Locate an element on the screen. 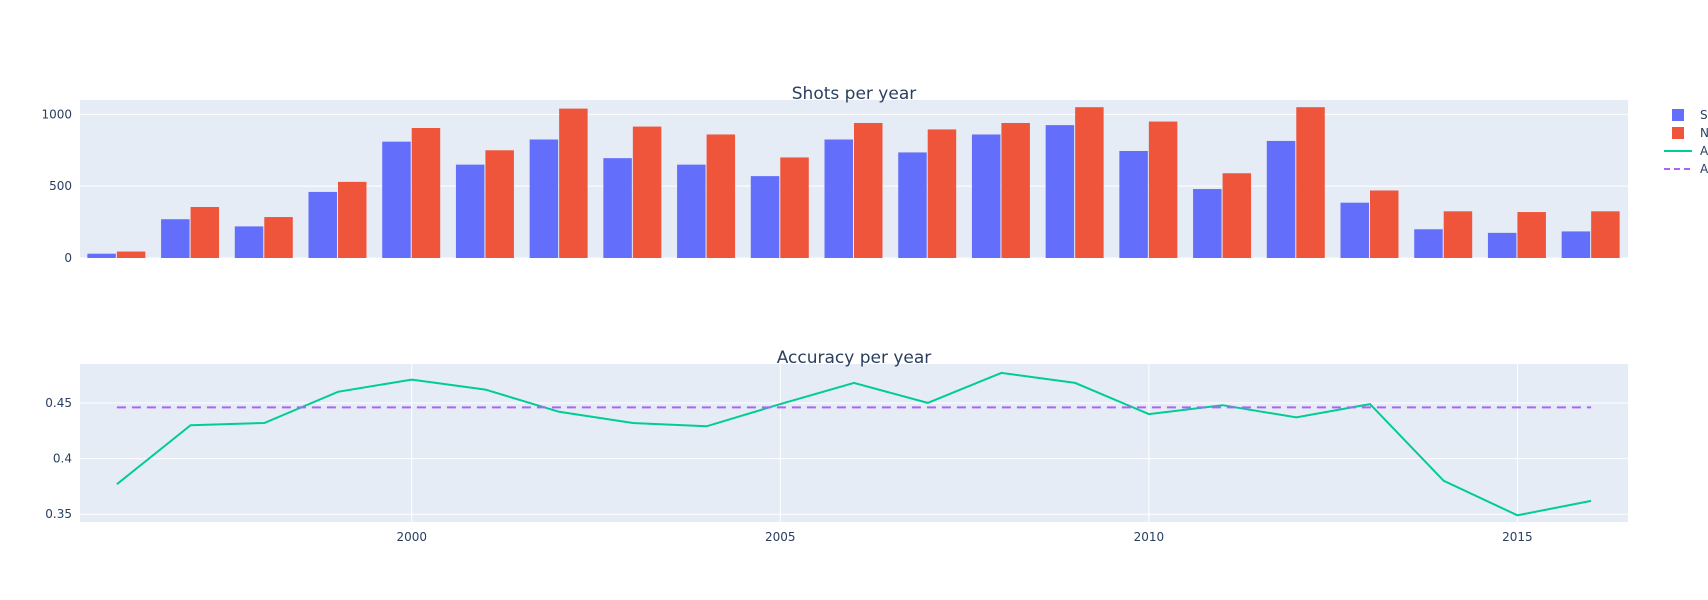 This screenshot has height=600, width=1708. accuracy-x-ticks: 2000 2005 2010 2015 is located at coordinates (964, 537).